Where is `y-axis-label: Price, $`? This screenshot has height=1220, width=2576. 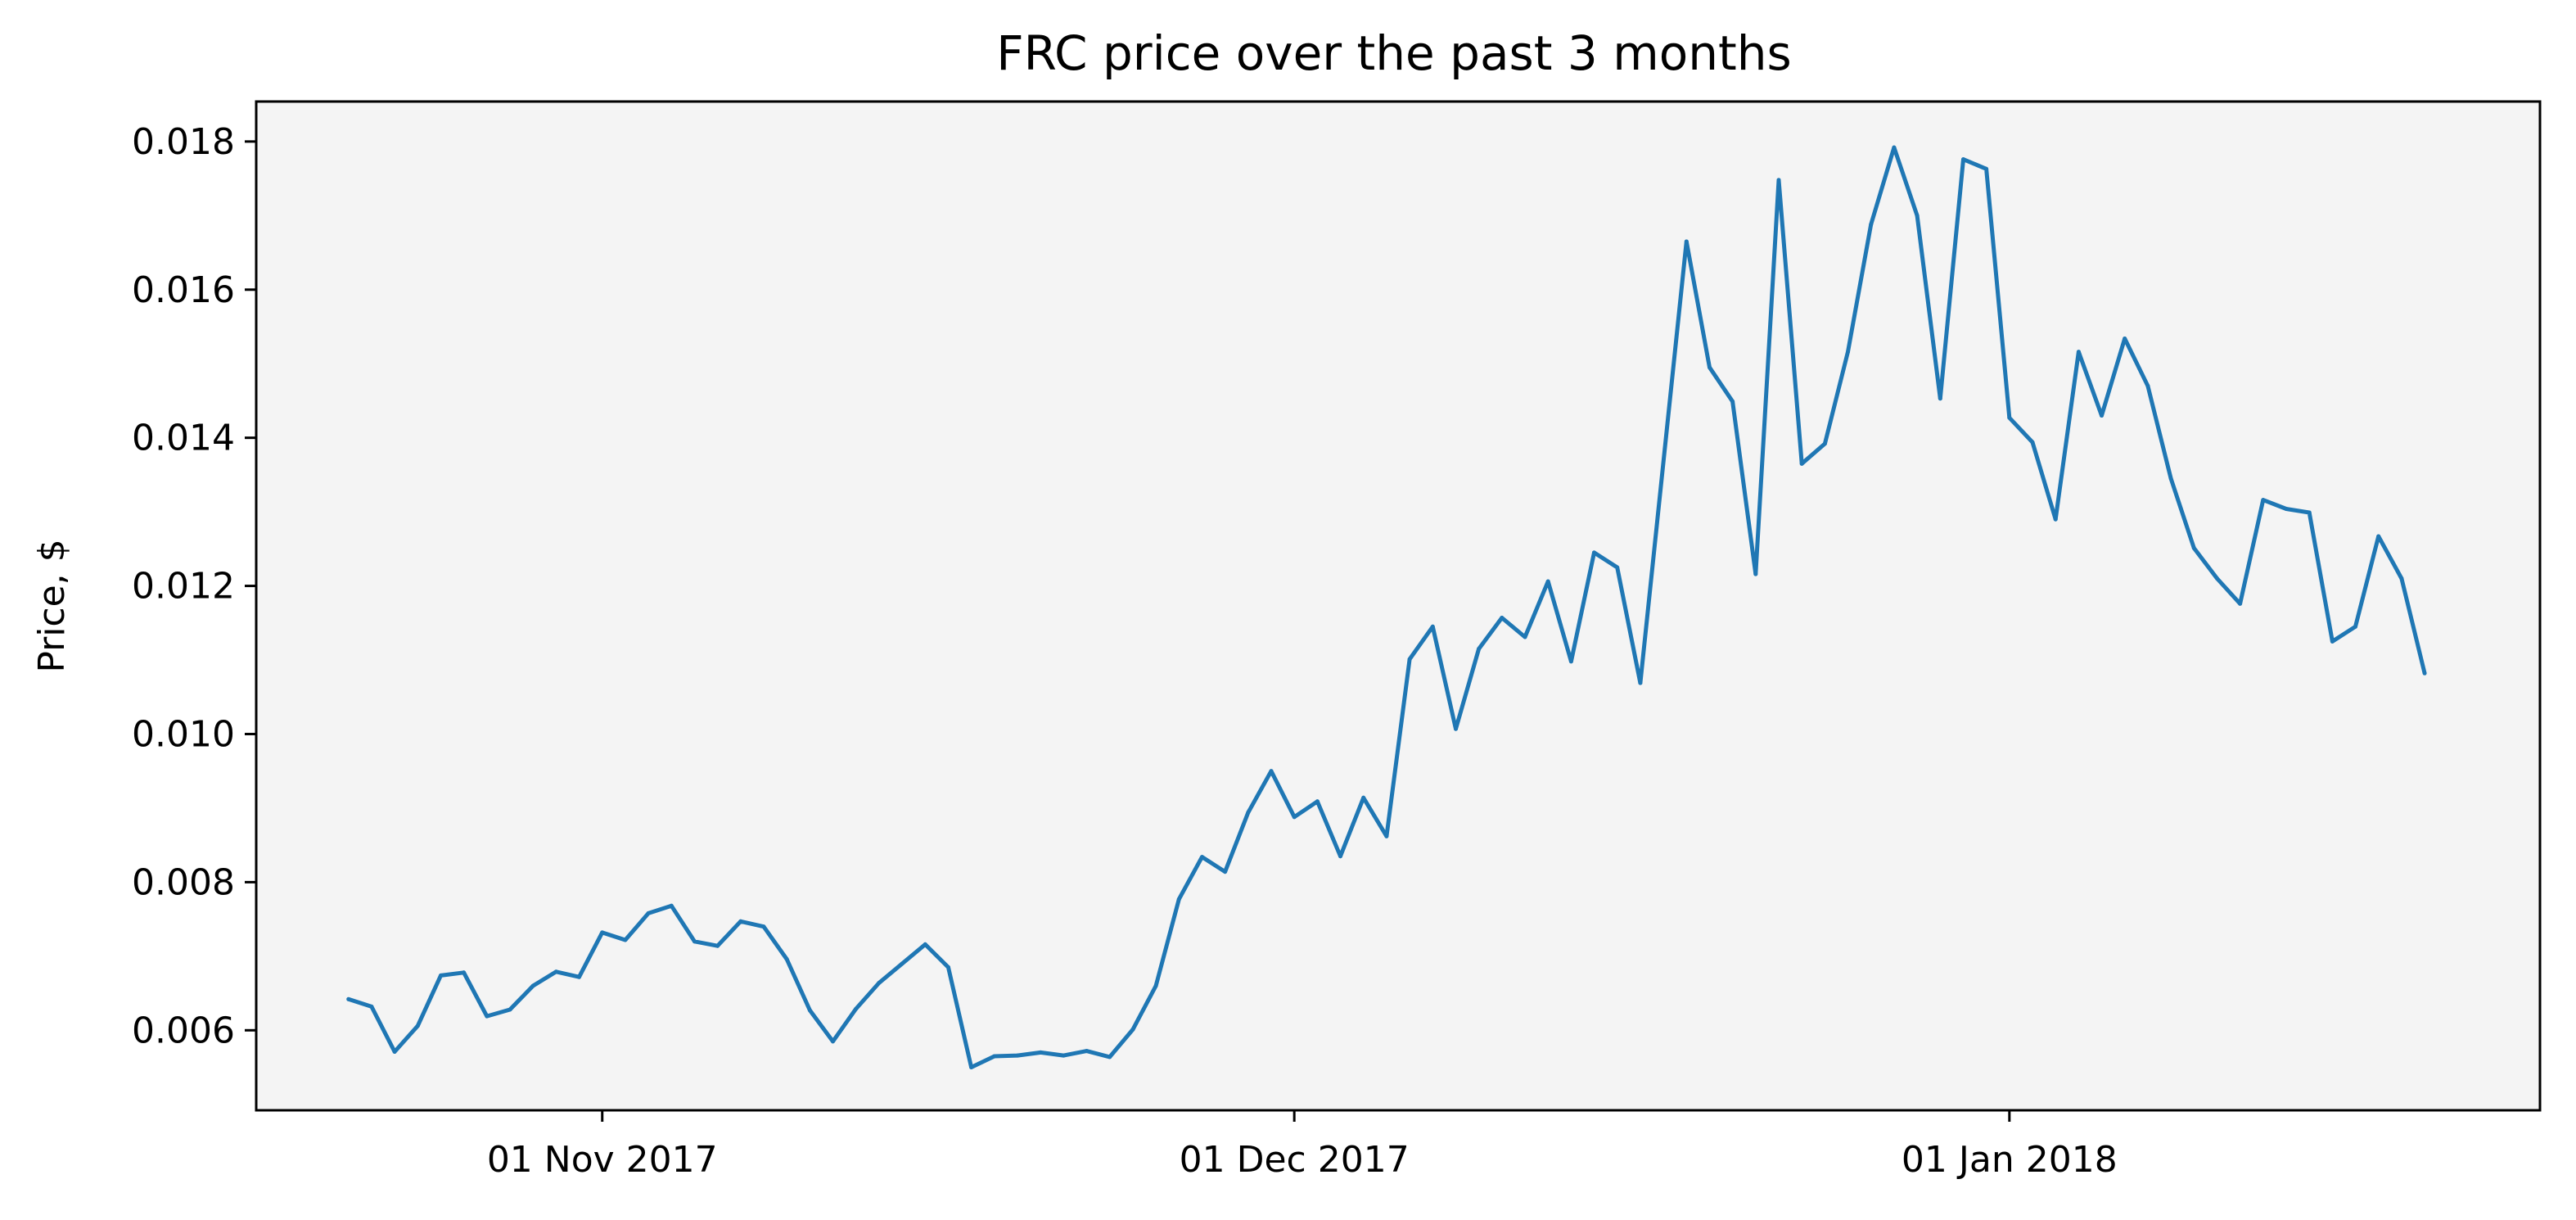 y-axis-label: Price, $ is located at coordinates (52, 605).